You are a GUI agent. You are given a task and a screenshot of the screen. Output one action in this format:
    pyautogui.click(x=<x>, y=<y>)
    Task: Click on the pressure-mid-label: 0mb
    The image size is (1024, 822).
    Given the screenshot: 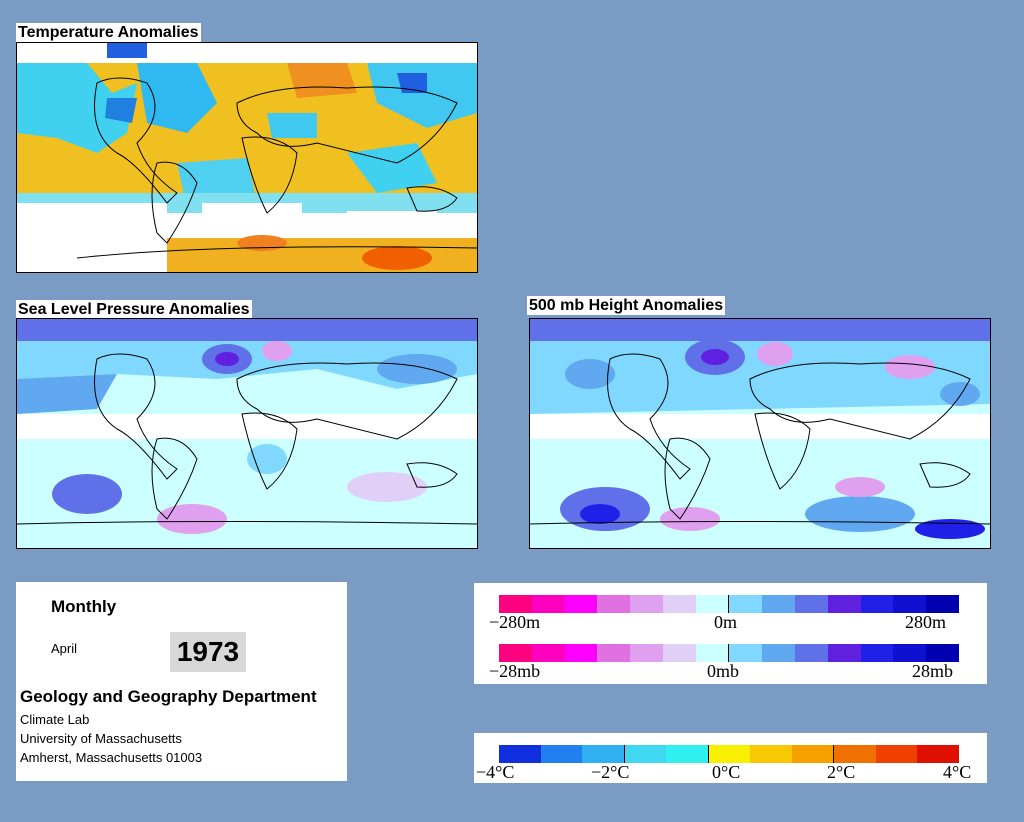 What is the action you would take?
    pyautogui.click(x=723, y=671)
    